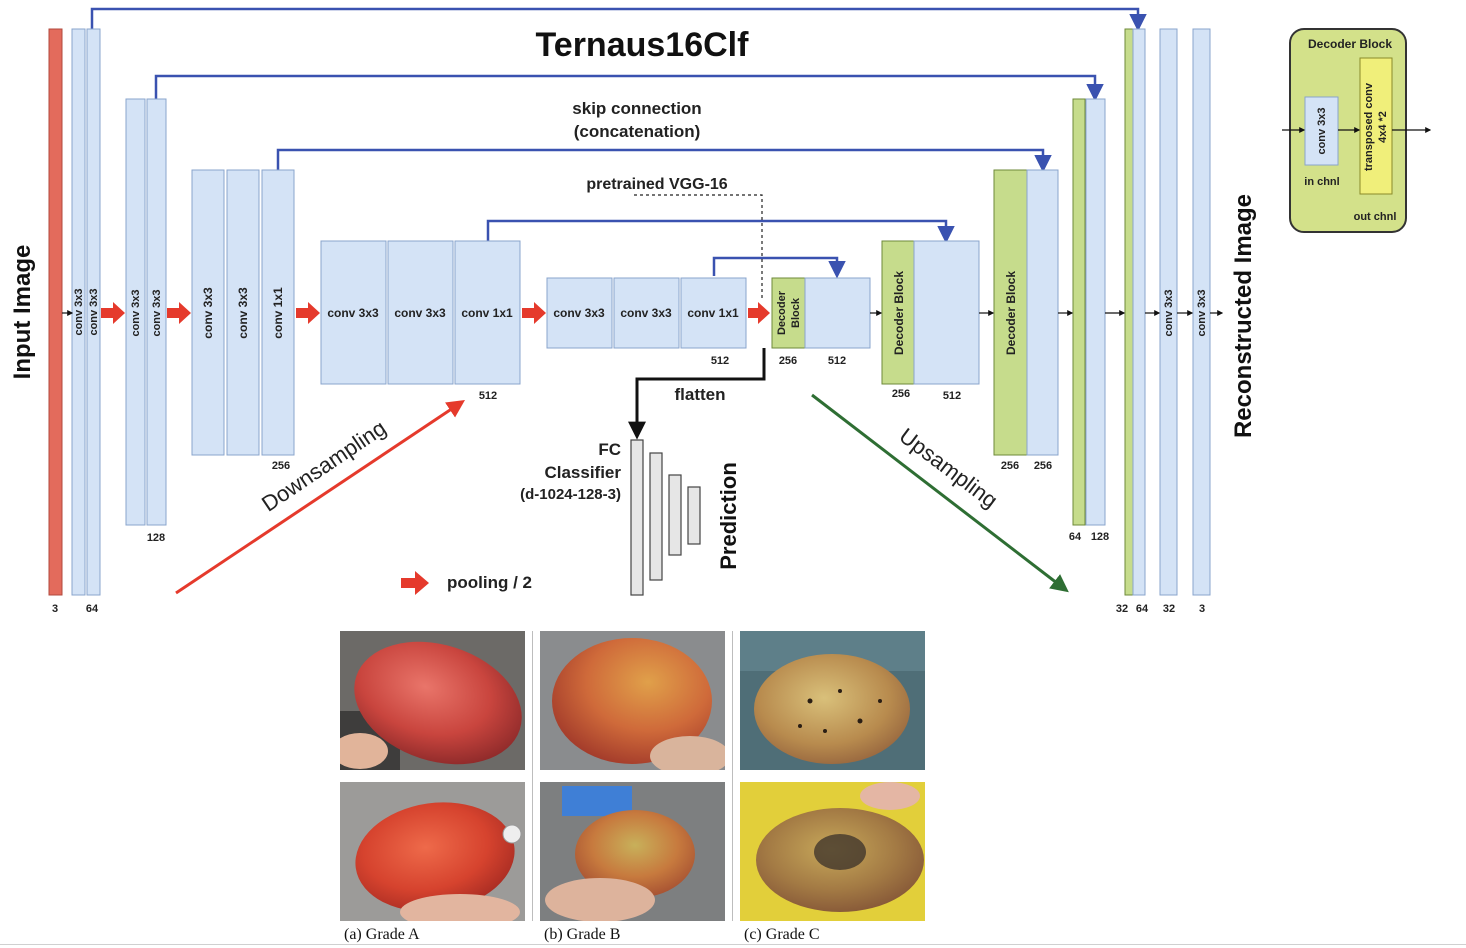 This screenshot has width=1466, height=948. What do you see at coordinates (1100, 537) in the screenshot?
I see `channel-label-128: 128` at bounding box center [1100, 537].